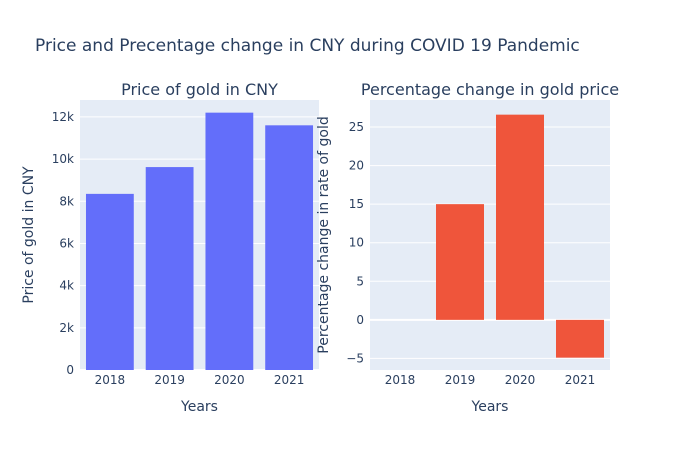 The width and height of the screenshot is (690, 450). What do you see at coordinates (289, 380) in the screenshot?
I see `left-x-tick-label: 2021` at bounding box center [289, 380].